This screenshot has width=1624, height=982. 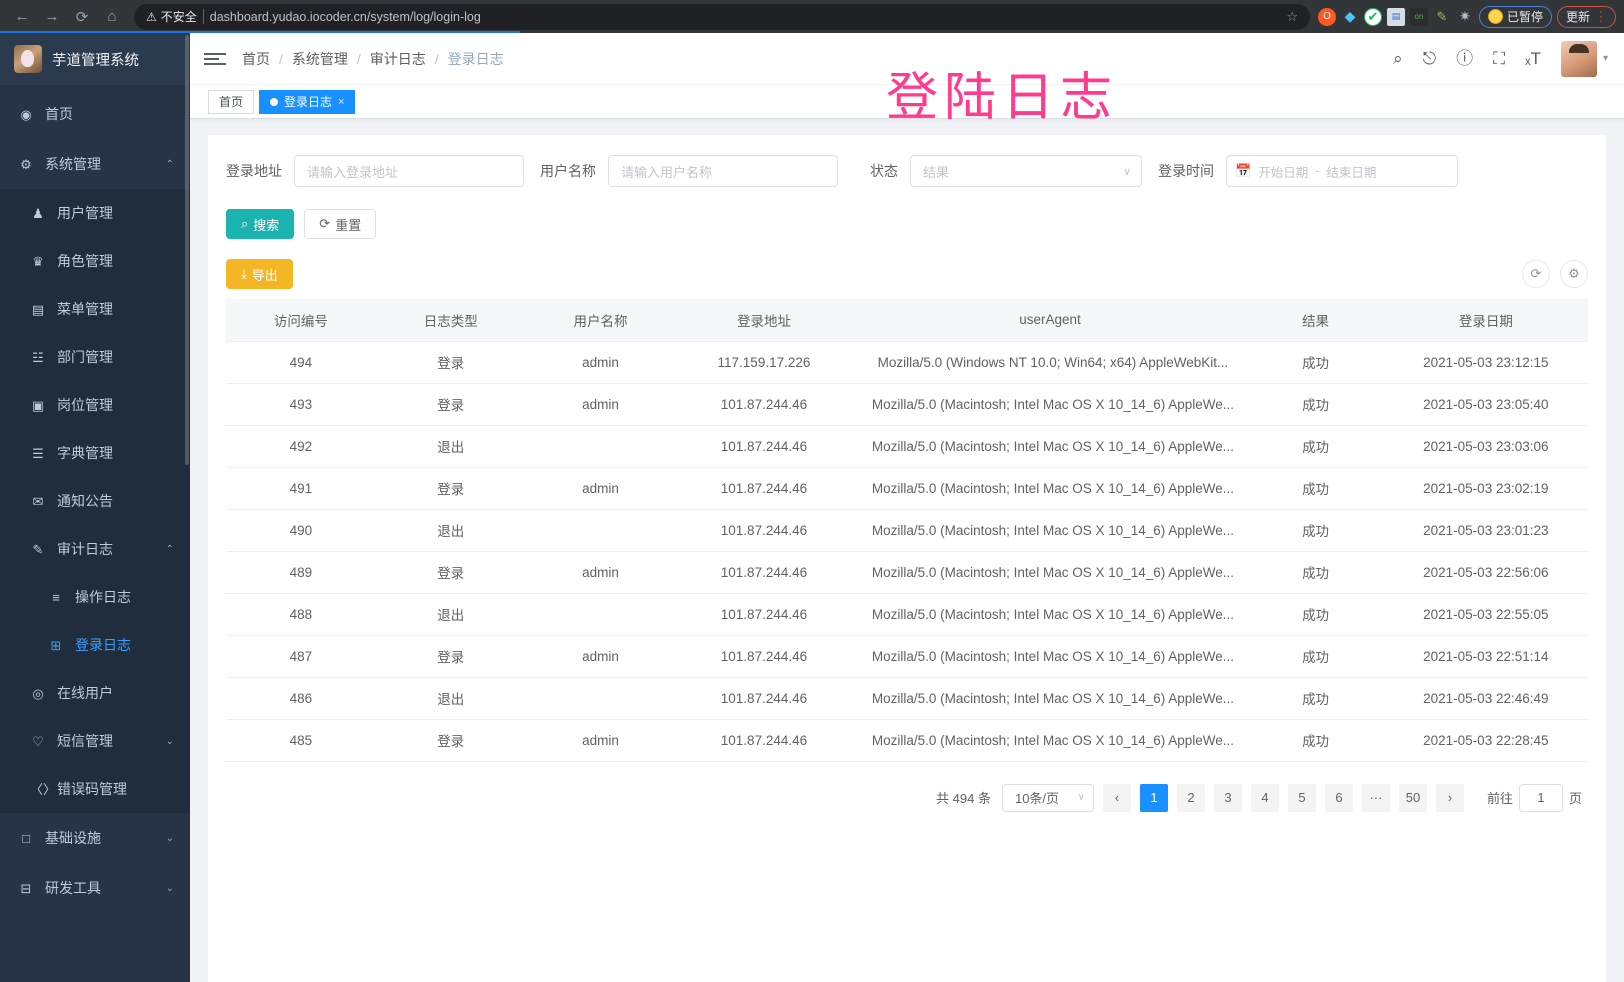 What do you see at coordinates (1153, 797) in the screenshot?
I see `pagination-current-page: 1` at bounding box center [1153, 797].